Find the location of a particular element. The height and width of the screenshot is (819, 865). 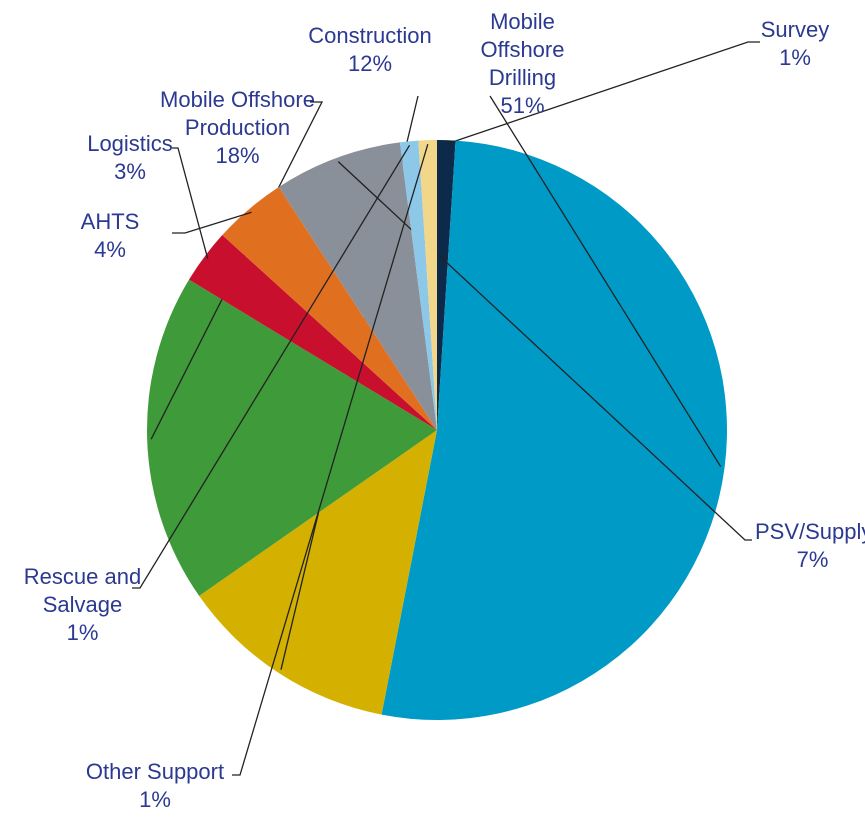

slice-label: Logistics 3% is located at coordinates (130, 158).